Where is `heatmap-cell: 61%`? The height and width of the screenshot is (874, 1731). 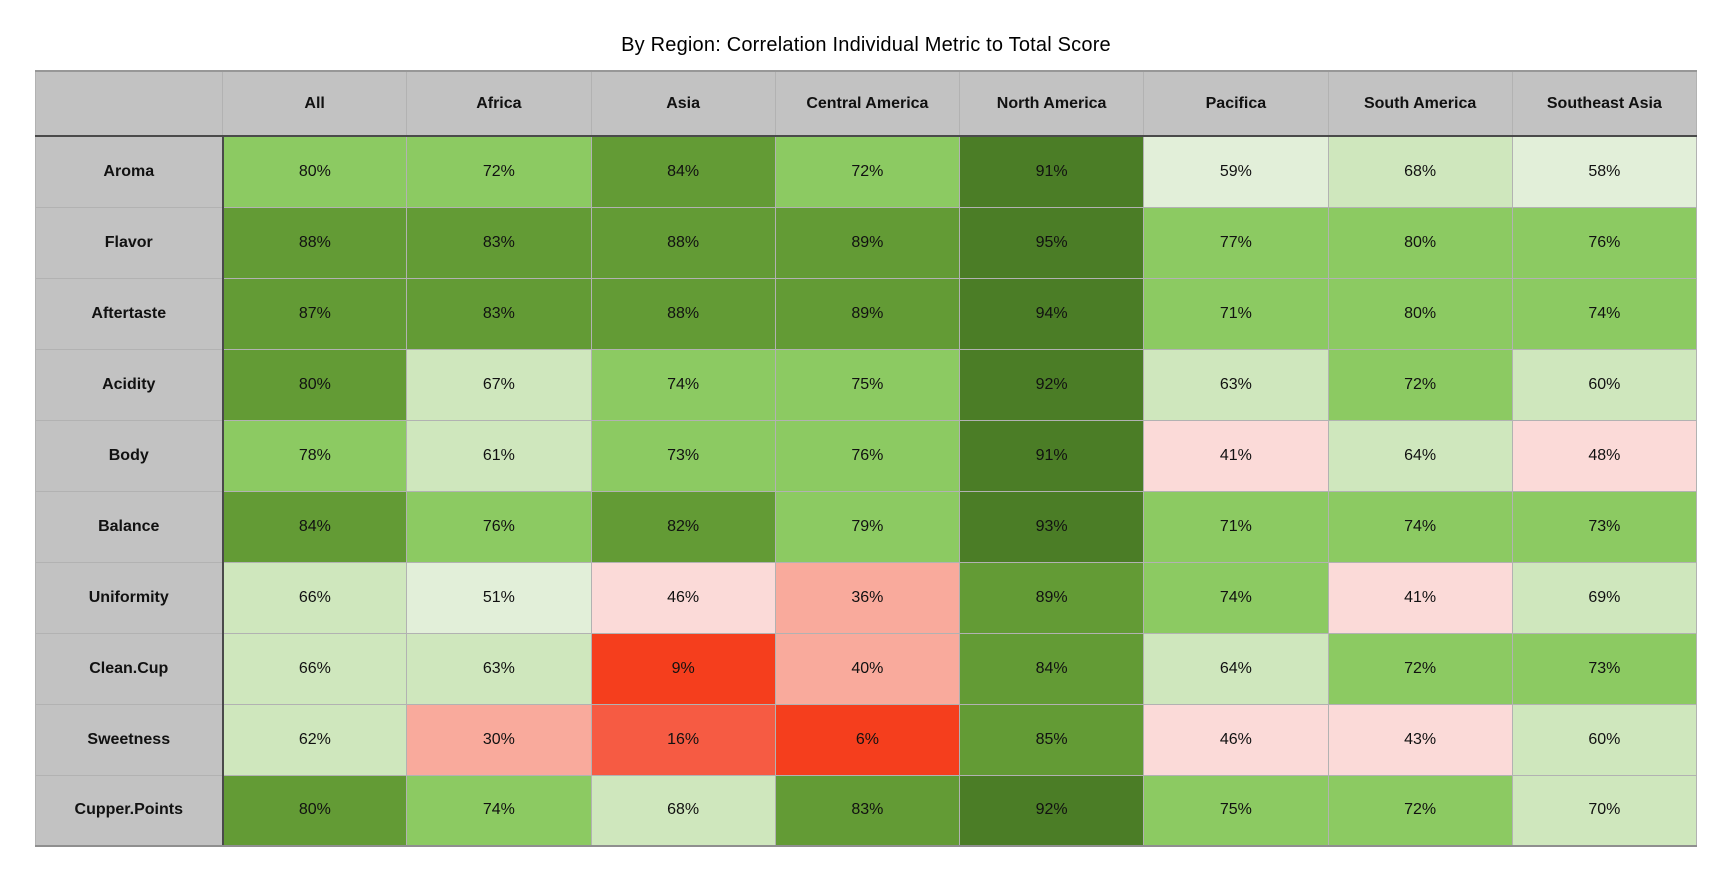 heatmap-cell: 61% is located at coordinates (499, 455).